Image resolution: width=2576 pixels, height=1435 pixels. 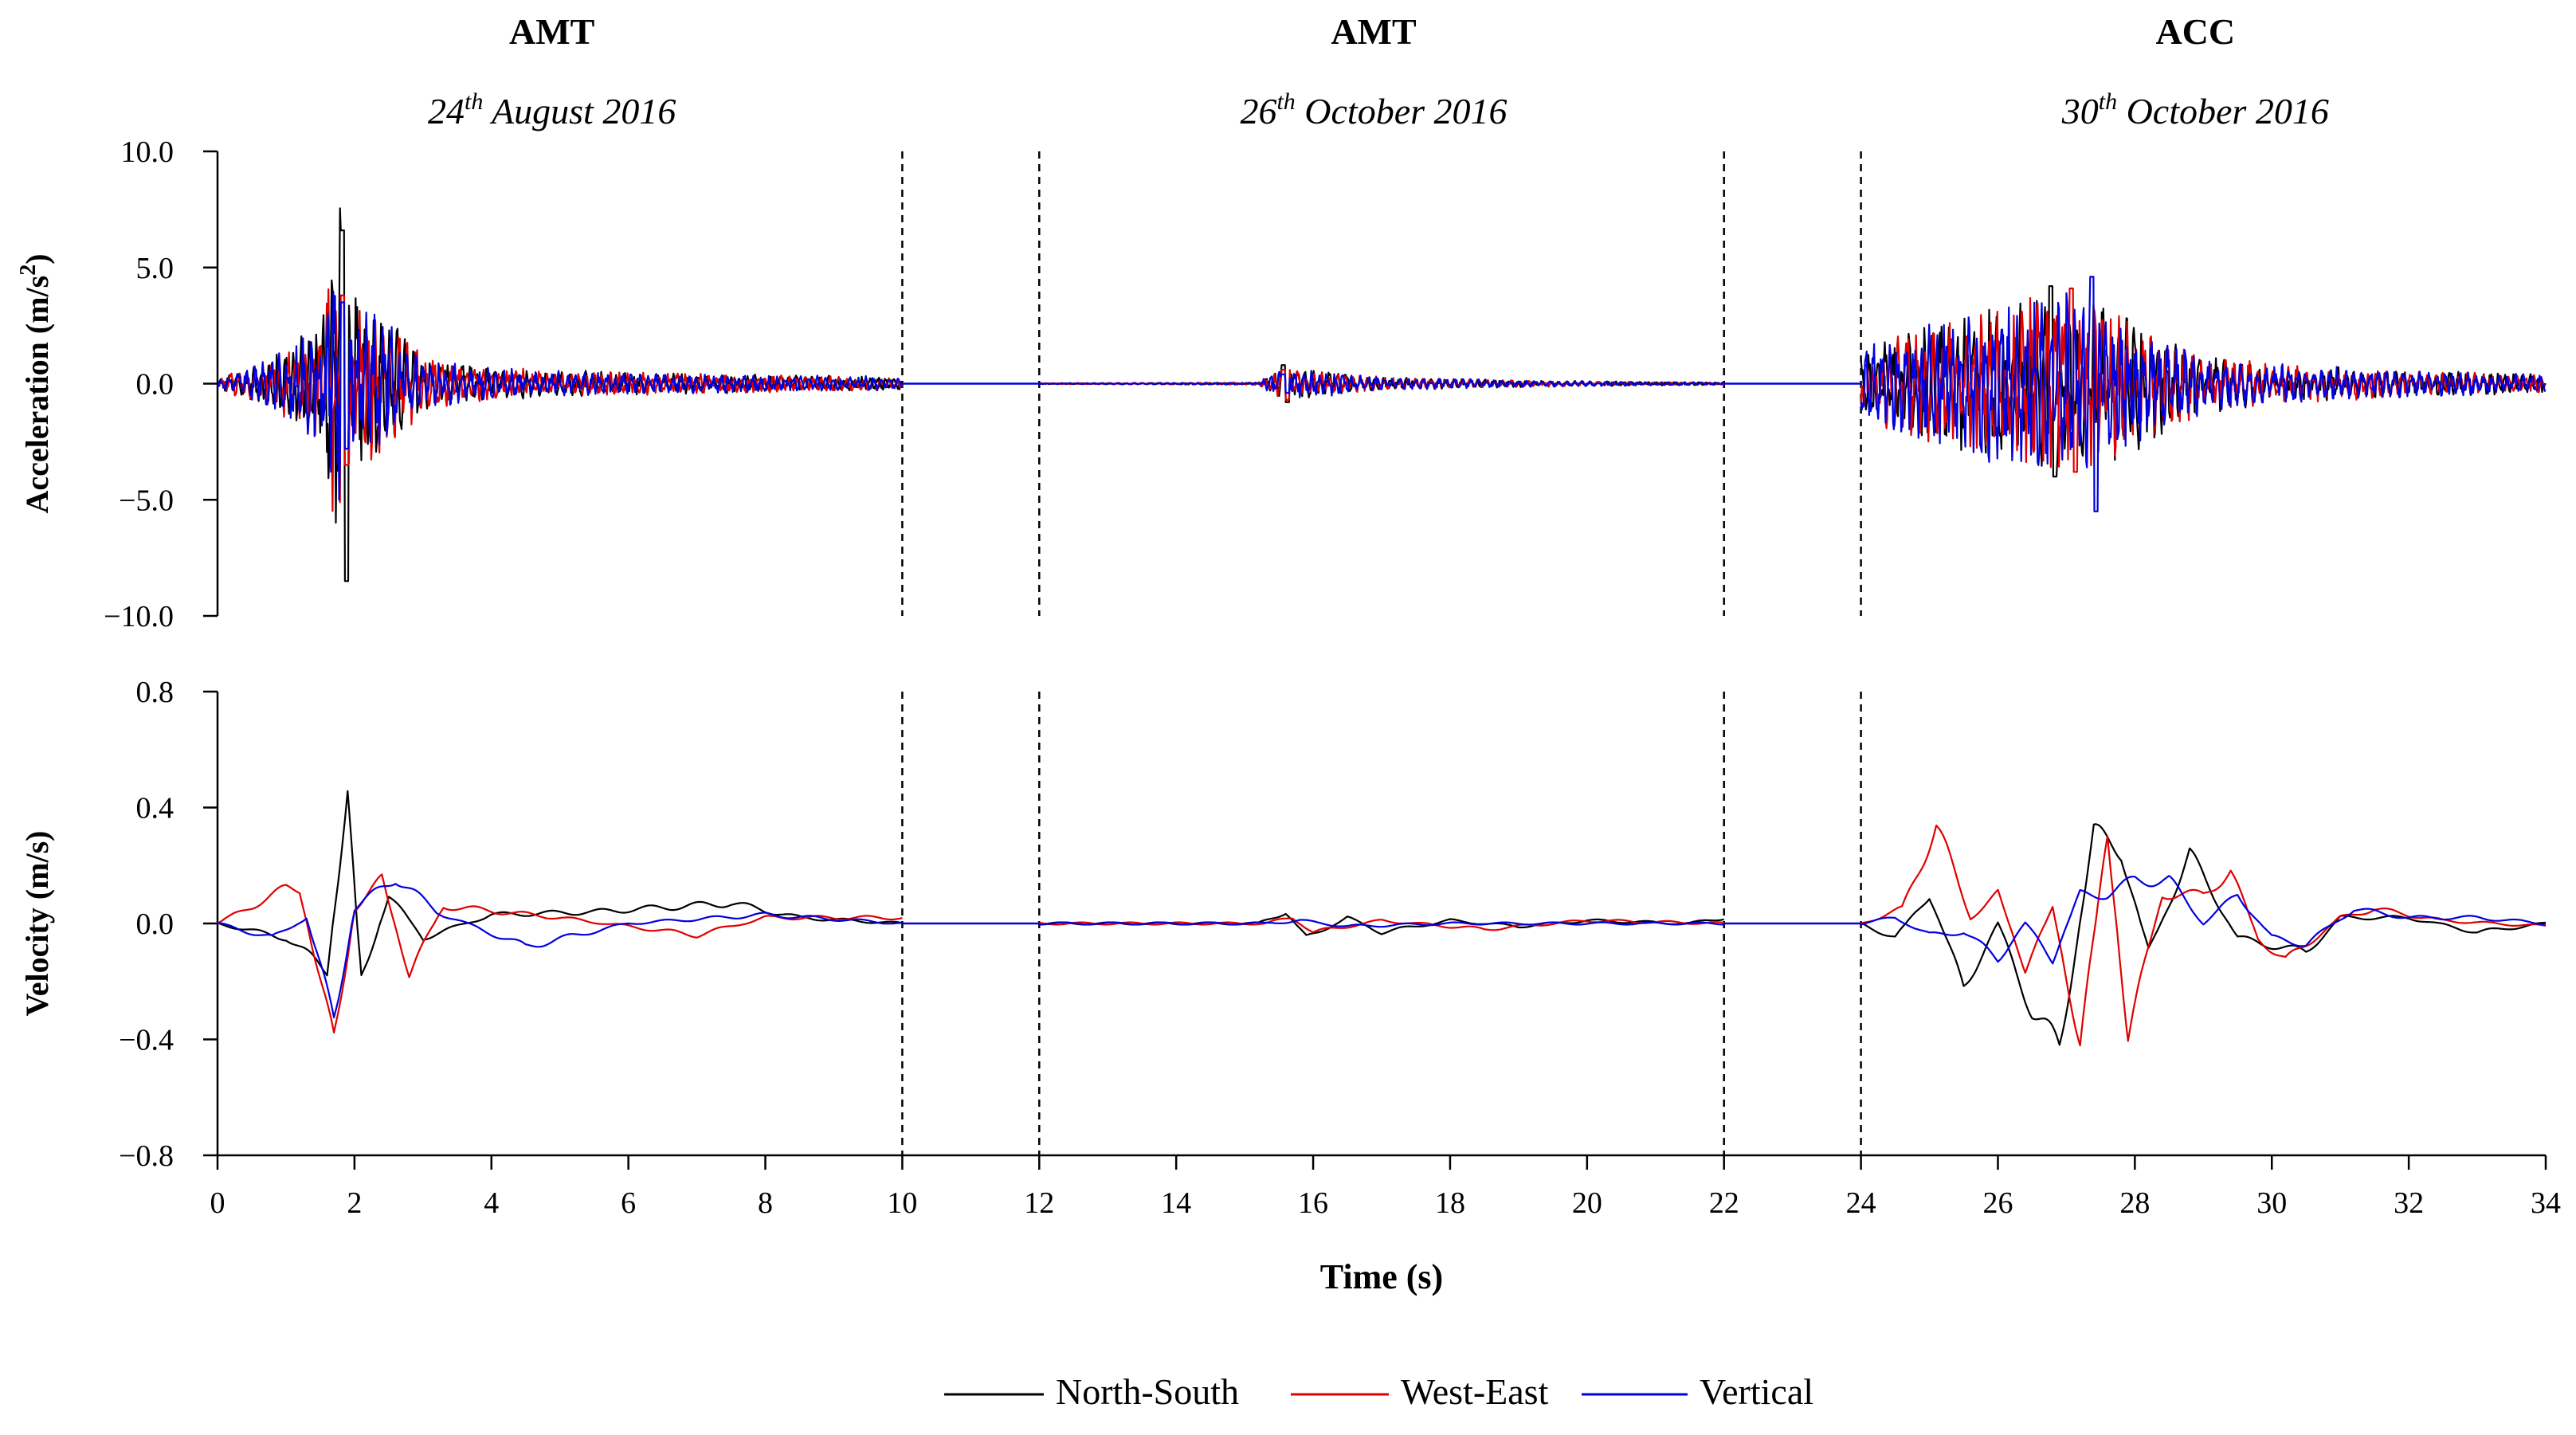 I want to click on x-tick-label: 24, so click(x=1861, y=1203).